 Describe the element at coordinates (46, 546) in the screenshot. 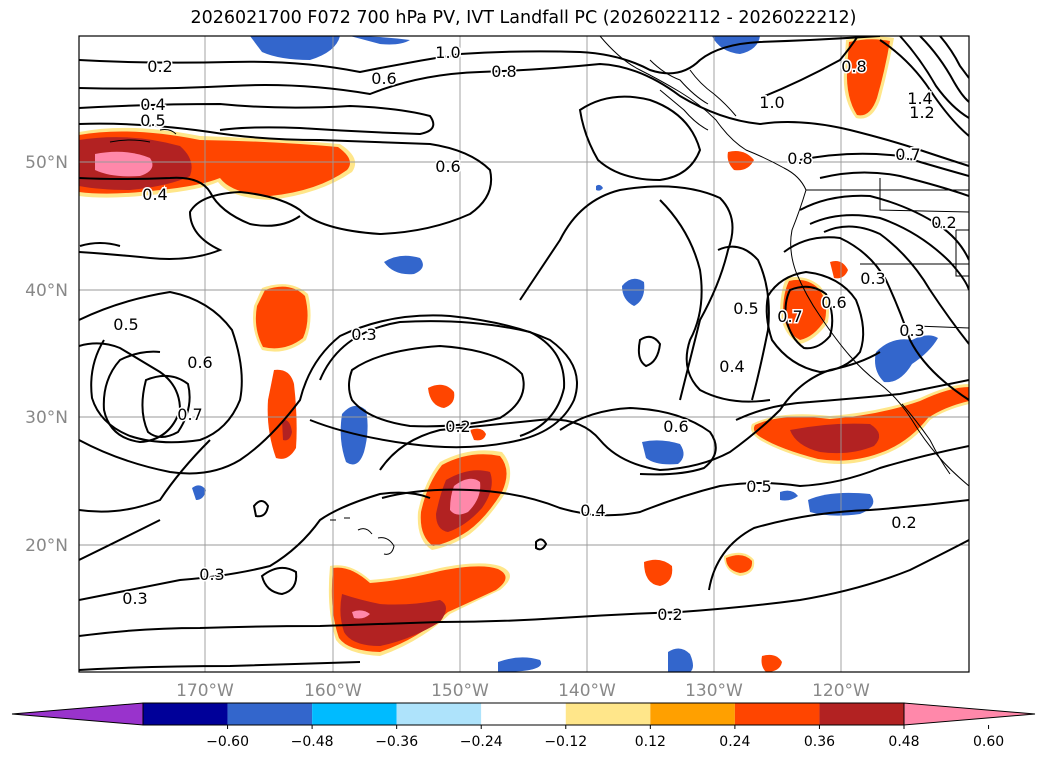

I see `lat-label: 20°N` at that location.